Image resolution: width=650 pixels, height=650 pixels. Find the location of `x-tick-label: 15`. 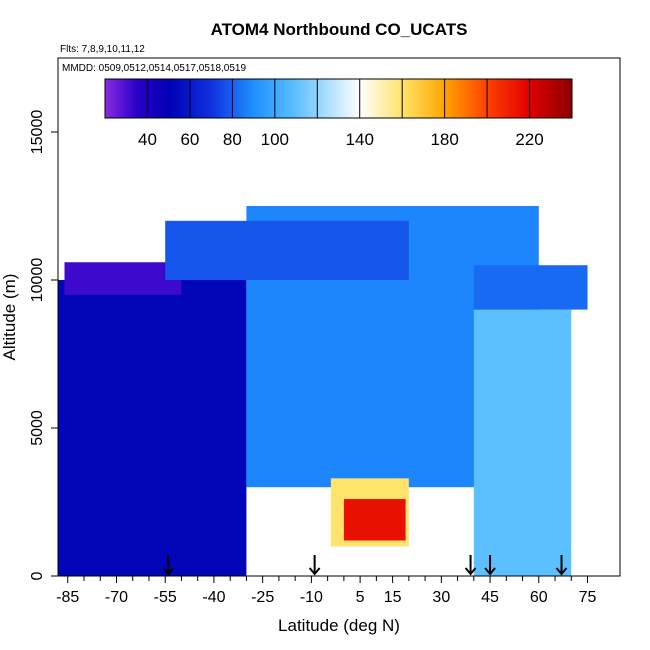

x-tick-label: 15 is located at coordinates (393, 597).